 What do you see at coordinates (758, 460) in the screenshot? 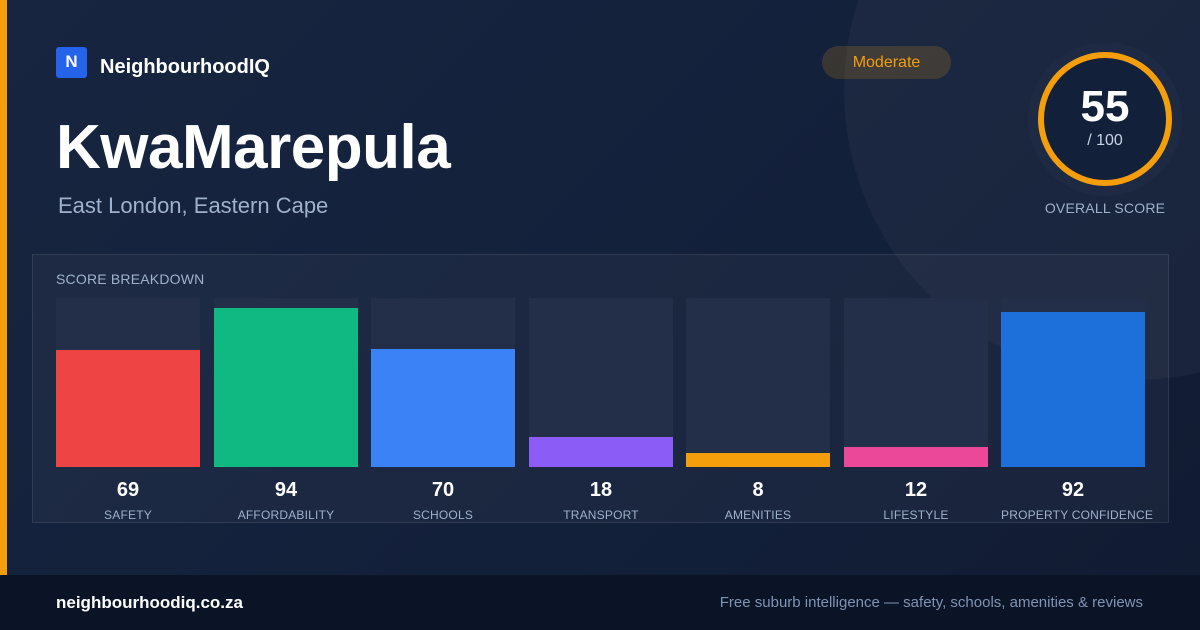
I see `bar-amenities` at bounding box center [758, 460].